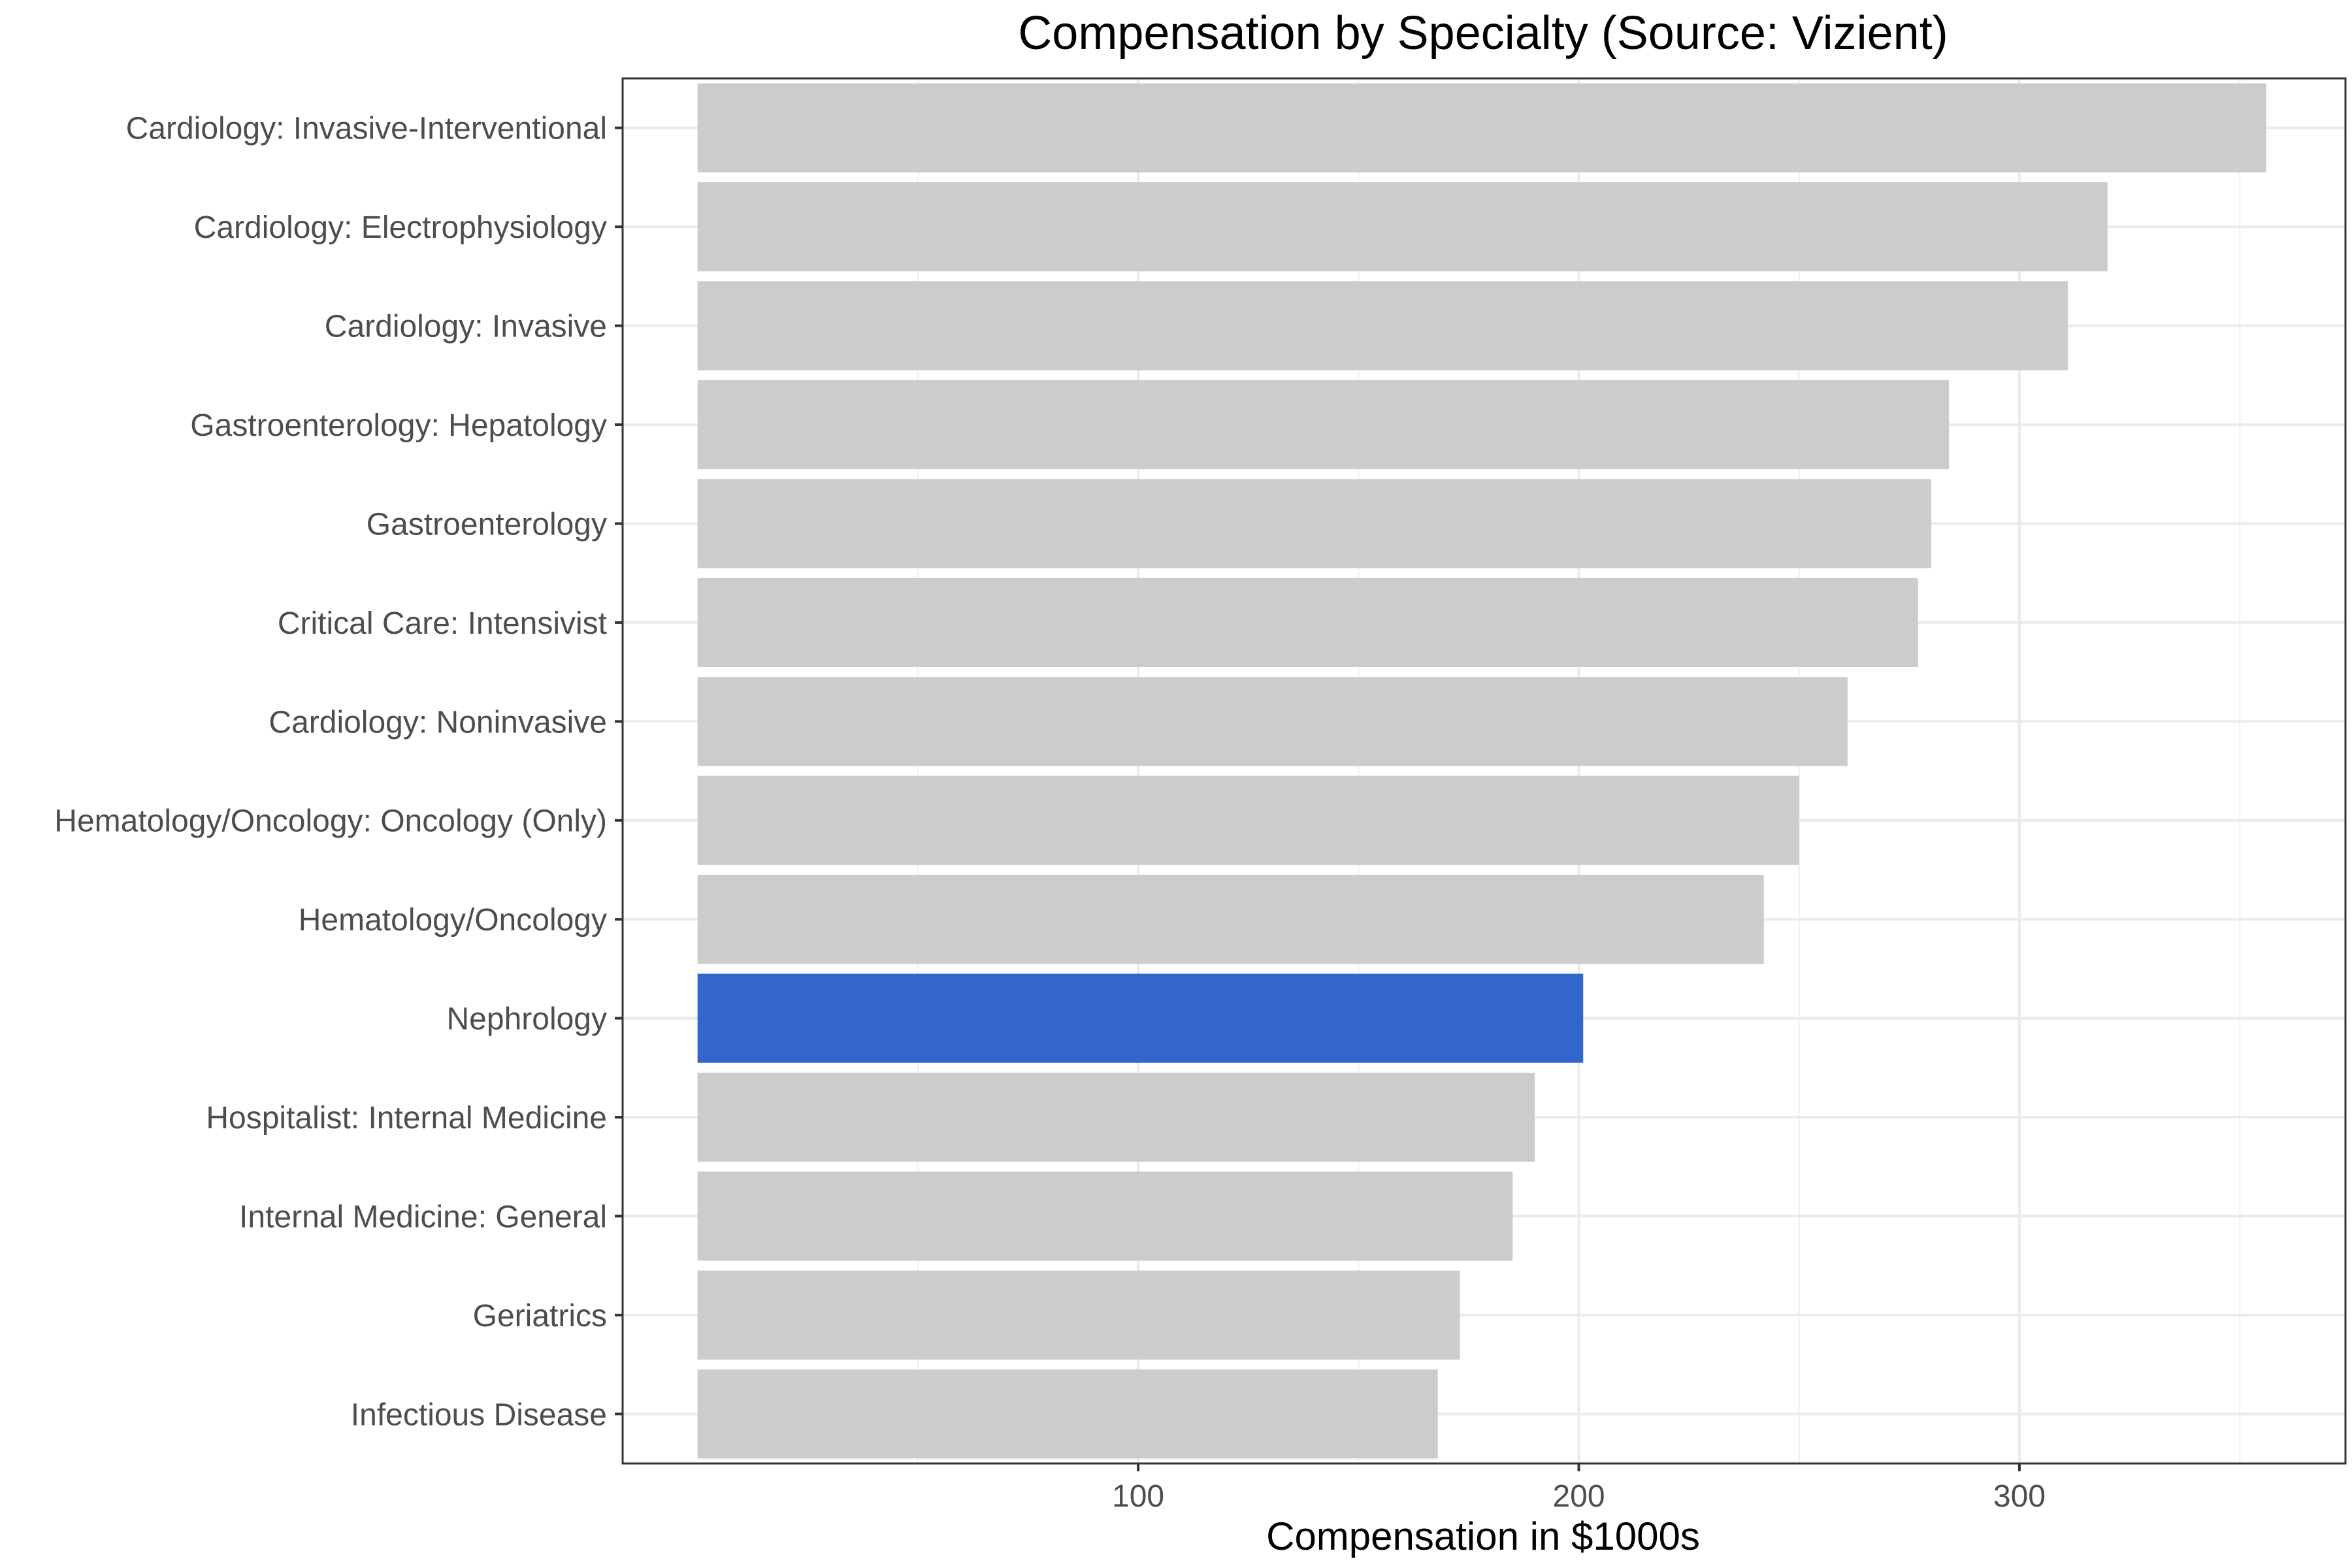  What do you see at coordinates (366, 129) in the screenshot?
I see `category-label: Cardiology: Invasive-Interventional` at bounding box center [366, 129].